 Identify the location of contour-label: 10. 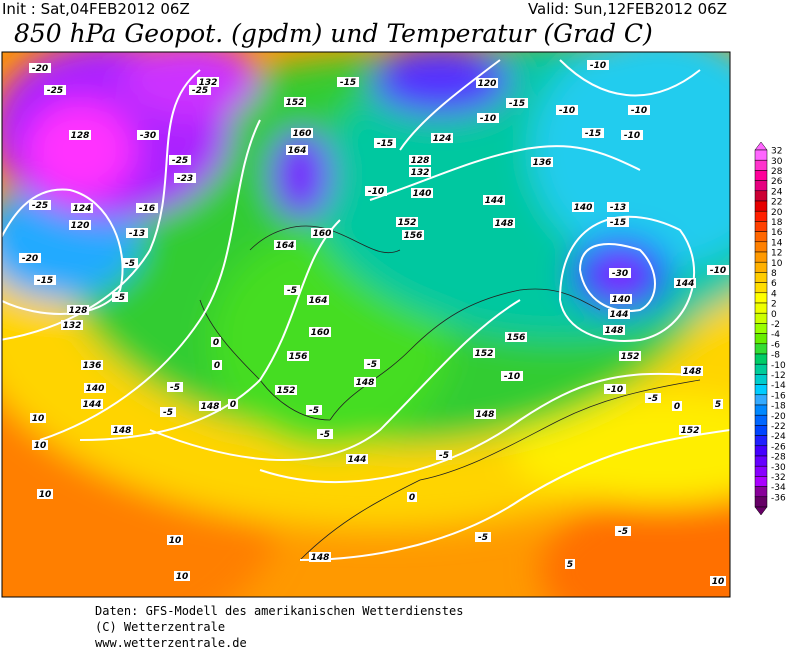
(718, 581).